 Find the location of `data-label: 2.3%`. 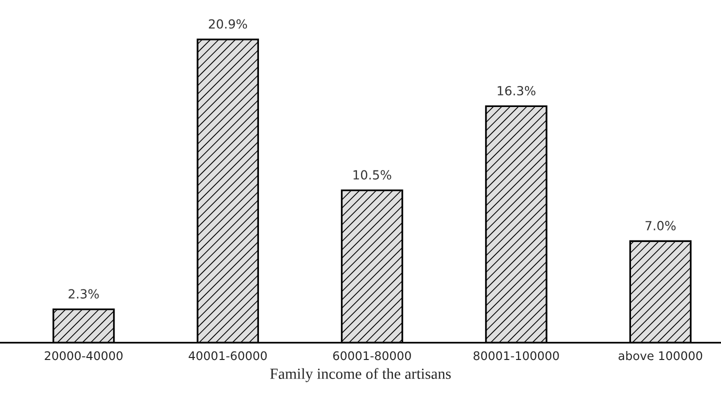

data-label: 2.3% is located at coordinates (83, 294).